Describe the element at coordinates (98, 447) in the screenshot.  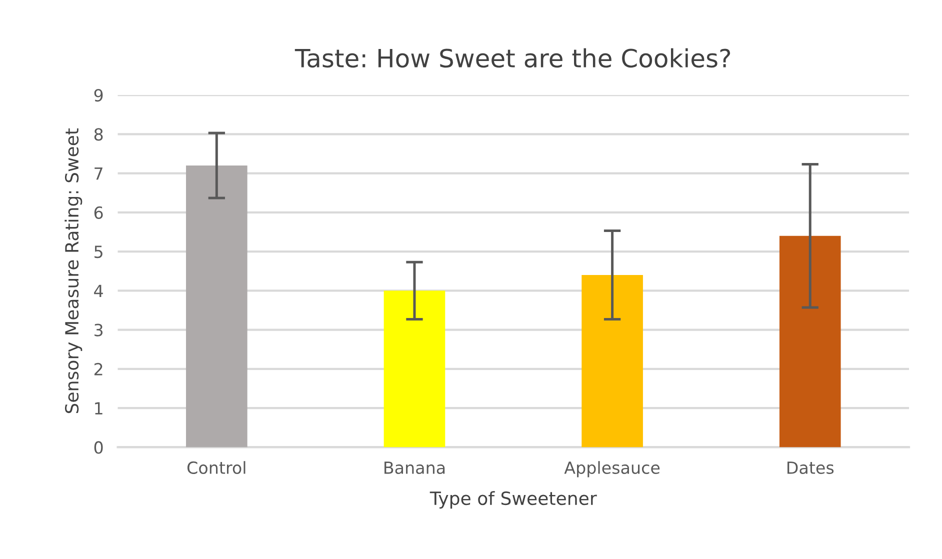
I see `y-tick-label: 0` at that location.